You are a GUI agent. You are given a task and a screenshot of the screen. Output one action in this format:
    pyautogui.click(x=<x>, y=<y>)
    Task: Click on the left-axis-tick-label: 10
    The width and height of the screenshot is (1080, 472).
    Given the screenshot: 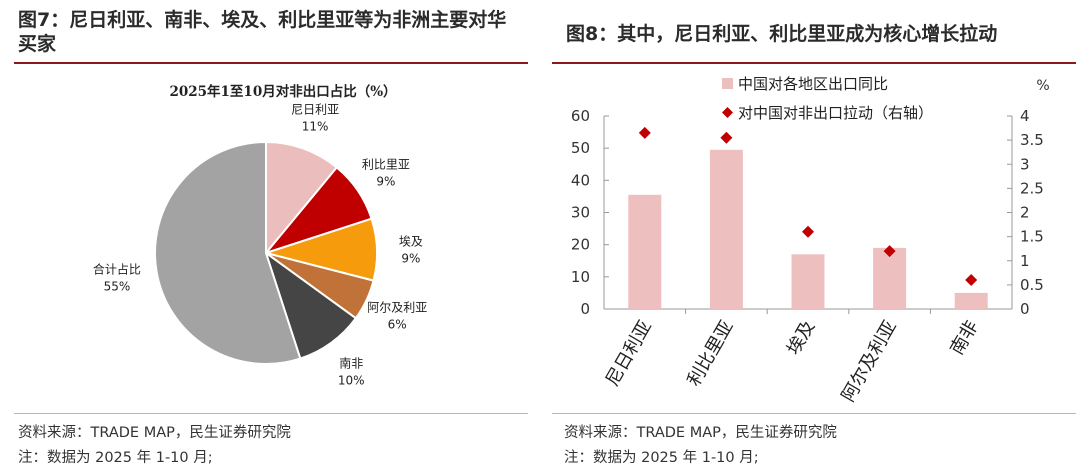 What is the action you would take?
    pyautogui.click(x=580, y=277)
    